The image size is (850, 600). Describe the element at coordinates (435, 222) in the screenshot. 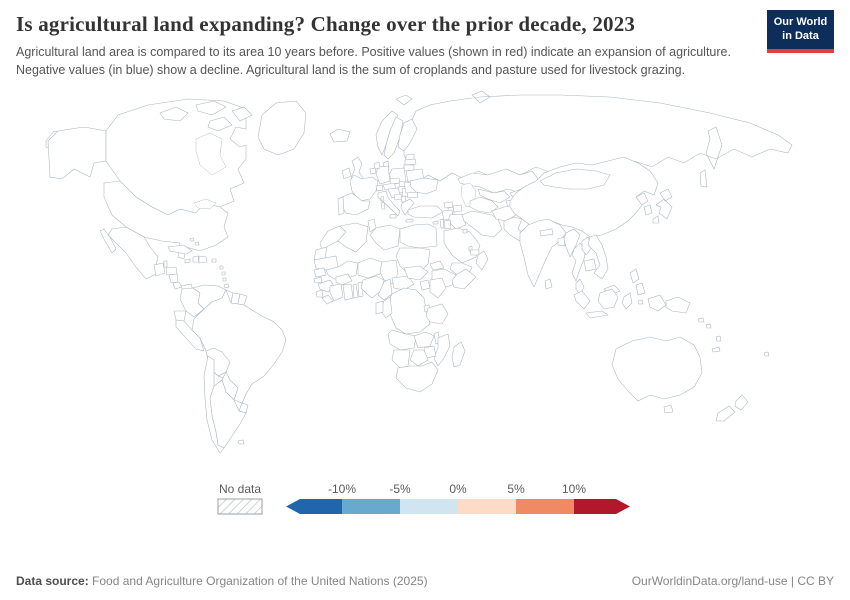

I see `country-cyprus` at that location.